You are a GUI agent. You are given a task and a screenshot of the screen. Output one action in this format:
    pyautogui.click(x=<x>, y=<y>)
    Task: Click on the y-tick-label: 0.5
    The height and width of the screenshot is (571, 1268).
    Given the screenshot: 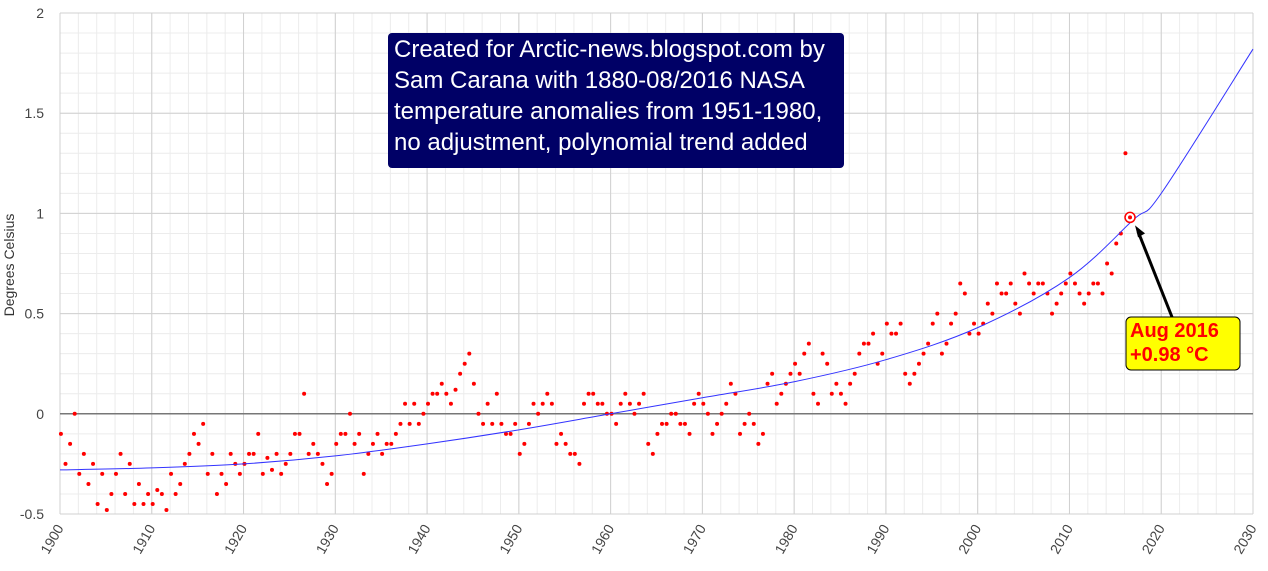 What is the action you would take?
    pyautogui.click(x=35, y=314)
    